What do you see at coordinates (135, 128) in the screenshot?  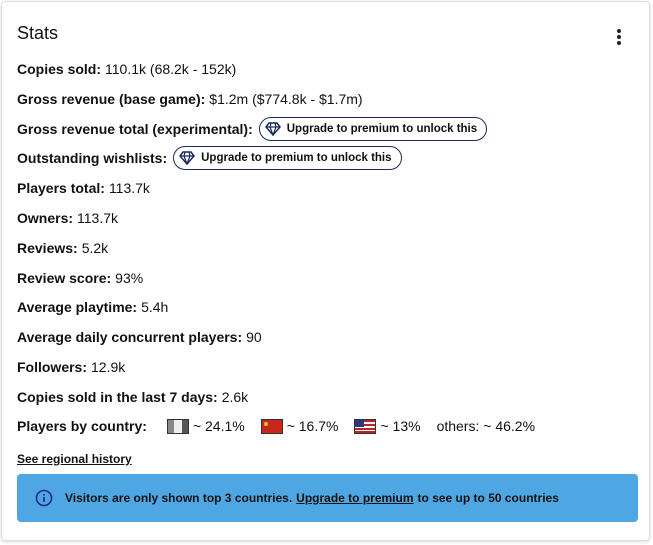 I see `stat-label: Gross revenue total (experimental):` at bounding box center [135, 128].